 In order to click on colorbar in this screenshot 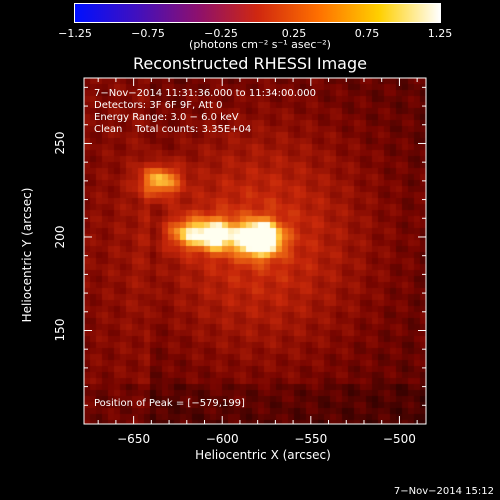, I will do `click(257, 13)`.